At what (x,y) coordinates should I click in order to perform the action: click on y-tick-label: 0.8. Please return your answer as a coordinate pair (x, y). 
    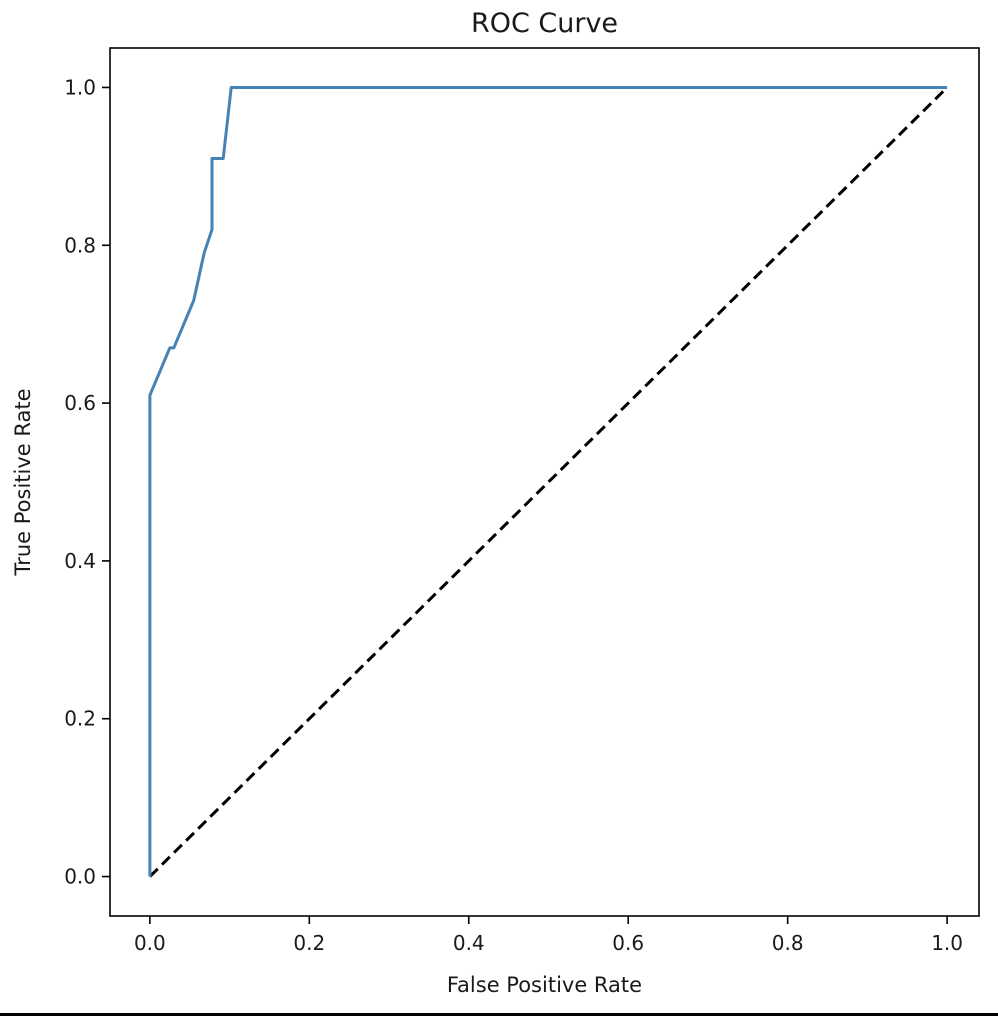
    Looking at the image, I should click on (80, 245).